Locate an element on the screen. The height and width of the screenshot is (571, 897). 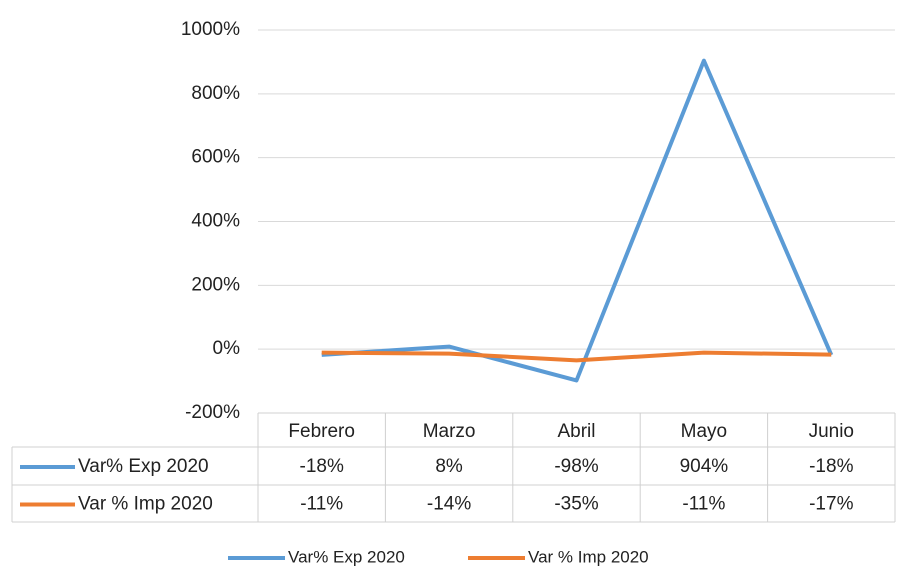
data-label: 904% is located at coordinates (704, 466).